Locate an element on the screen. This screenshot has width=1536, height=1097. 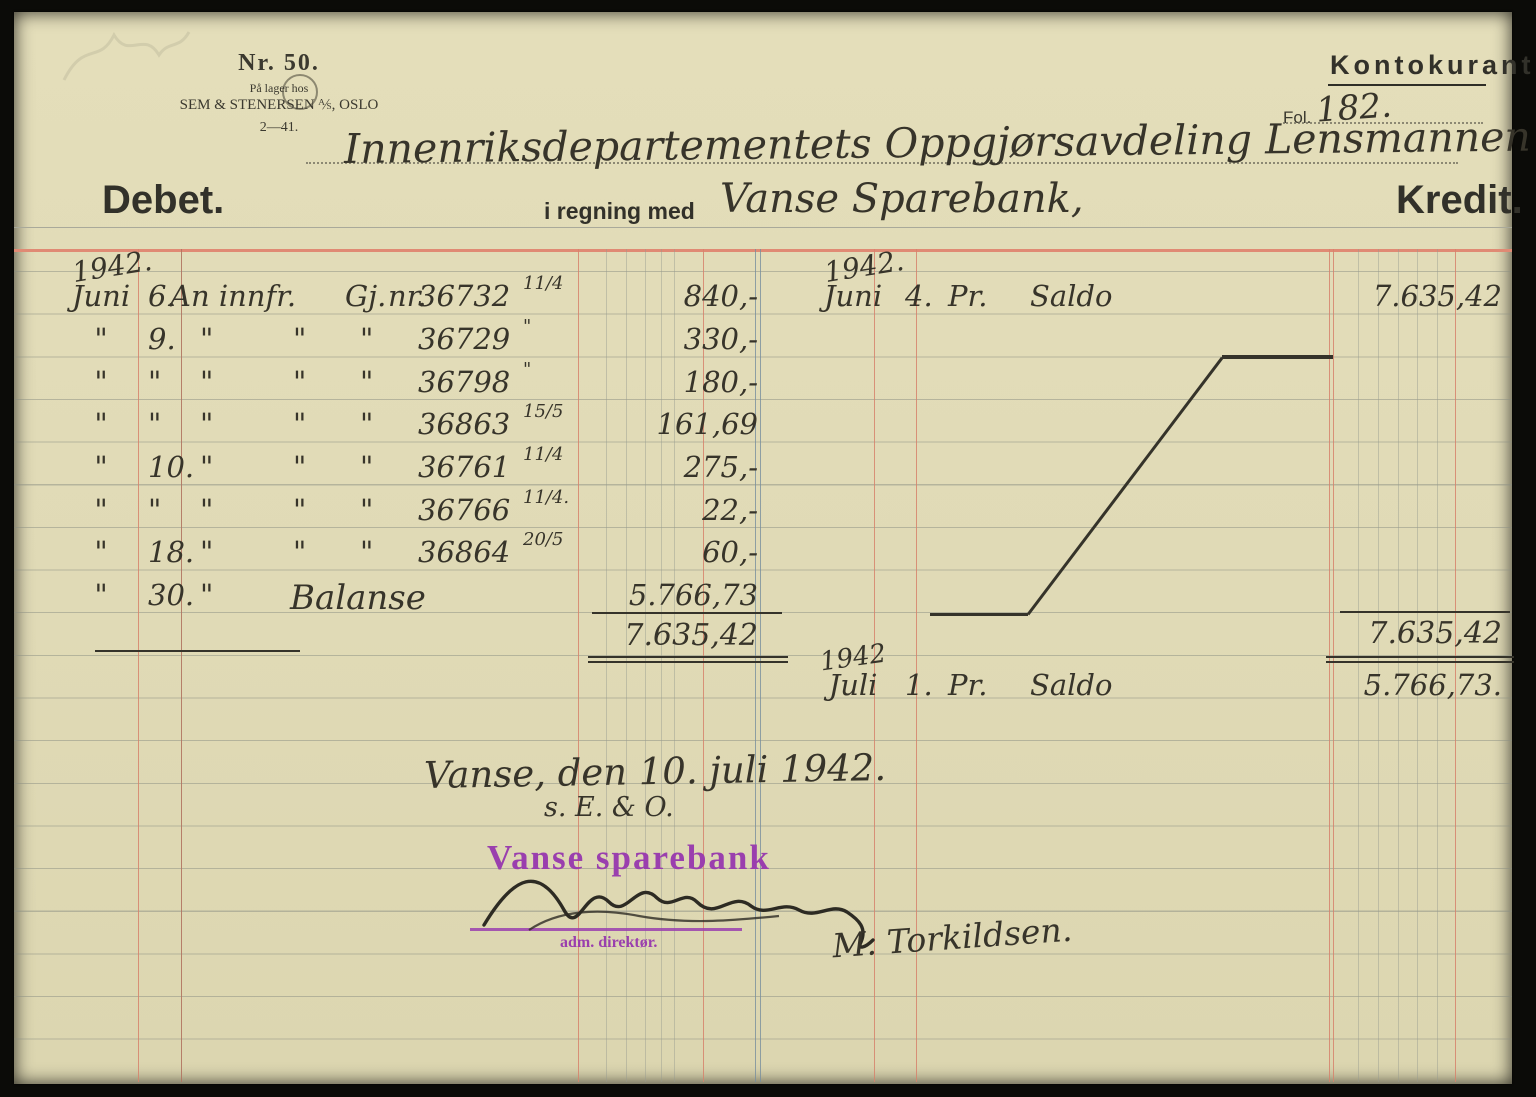
cell-day: 9. is located at coordinates (162, 339).